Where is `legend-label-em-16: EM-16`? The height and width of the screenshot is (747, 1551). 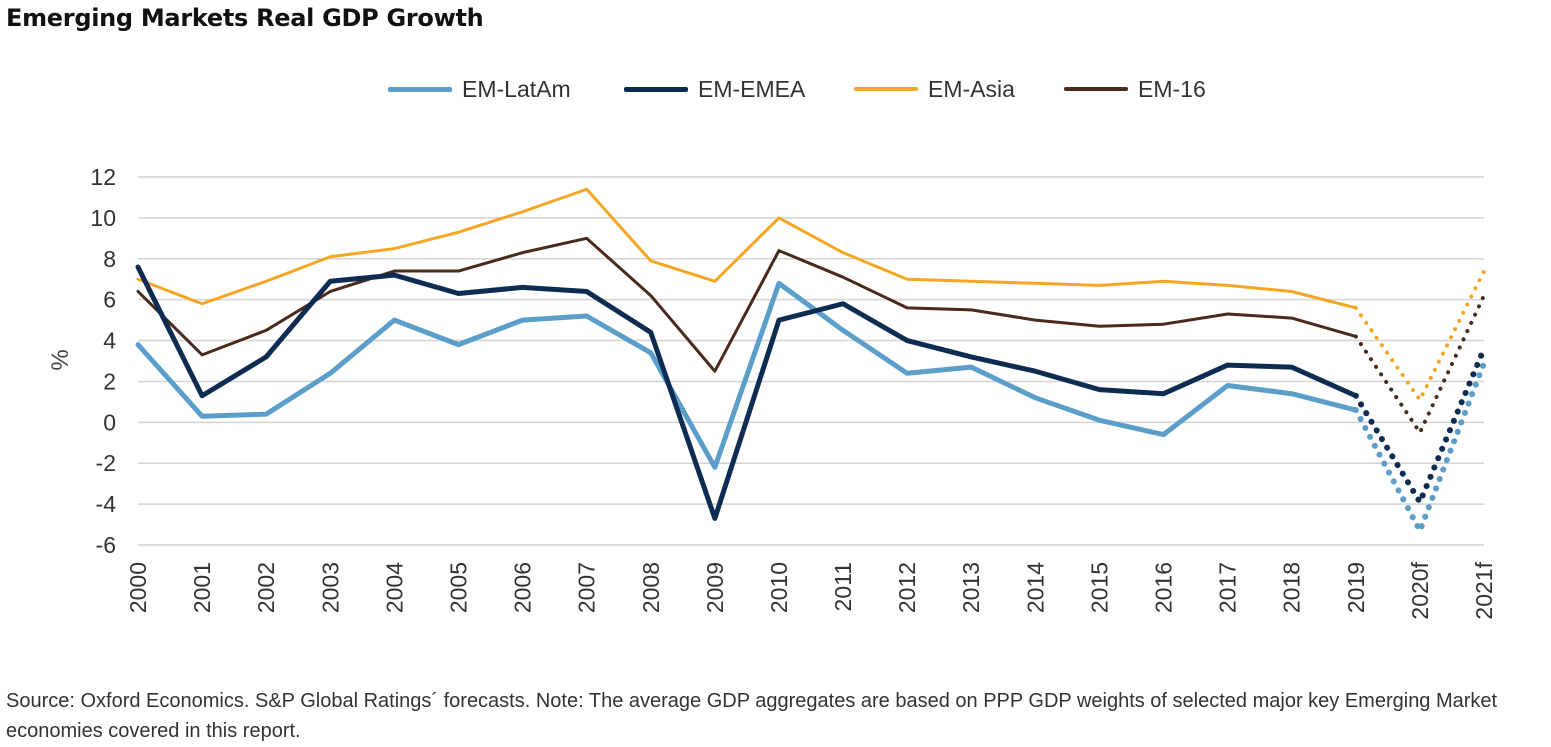 legend-label-em-16: EM-16 is located at coordinates (1172, 88).